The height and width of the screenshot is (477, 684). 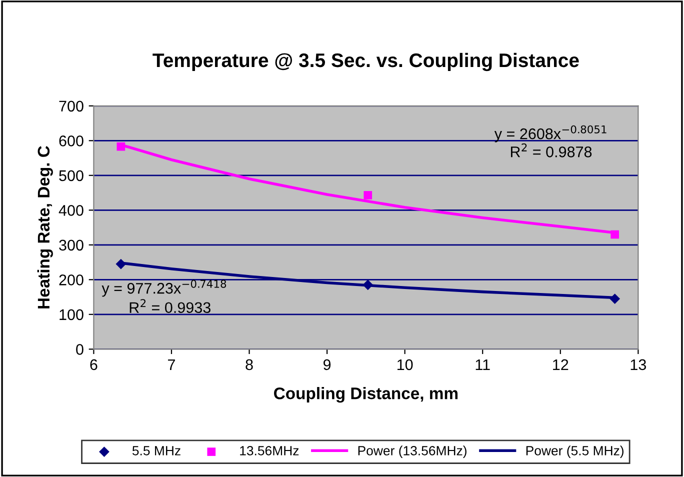 What do you see at coordinates (171, 364) in the screenshot?
I see `x-tick-label: 7` at bounding box center [171, 364].